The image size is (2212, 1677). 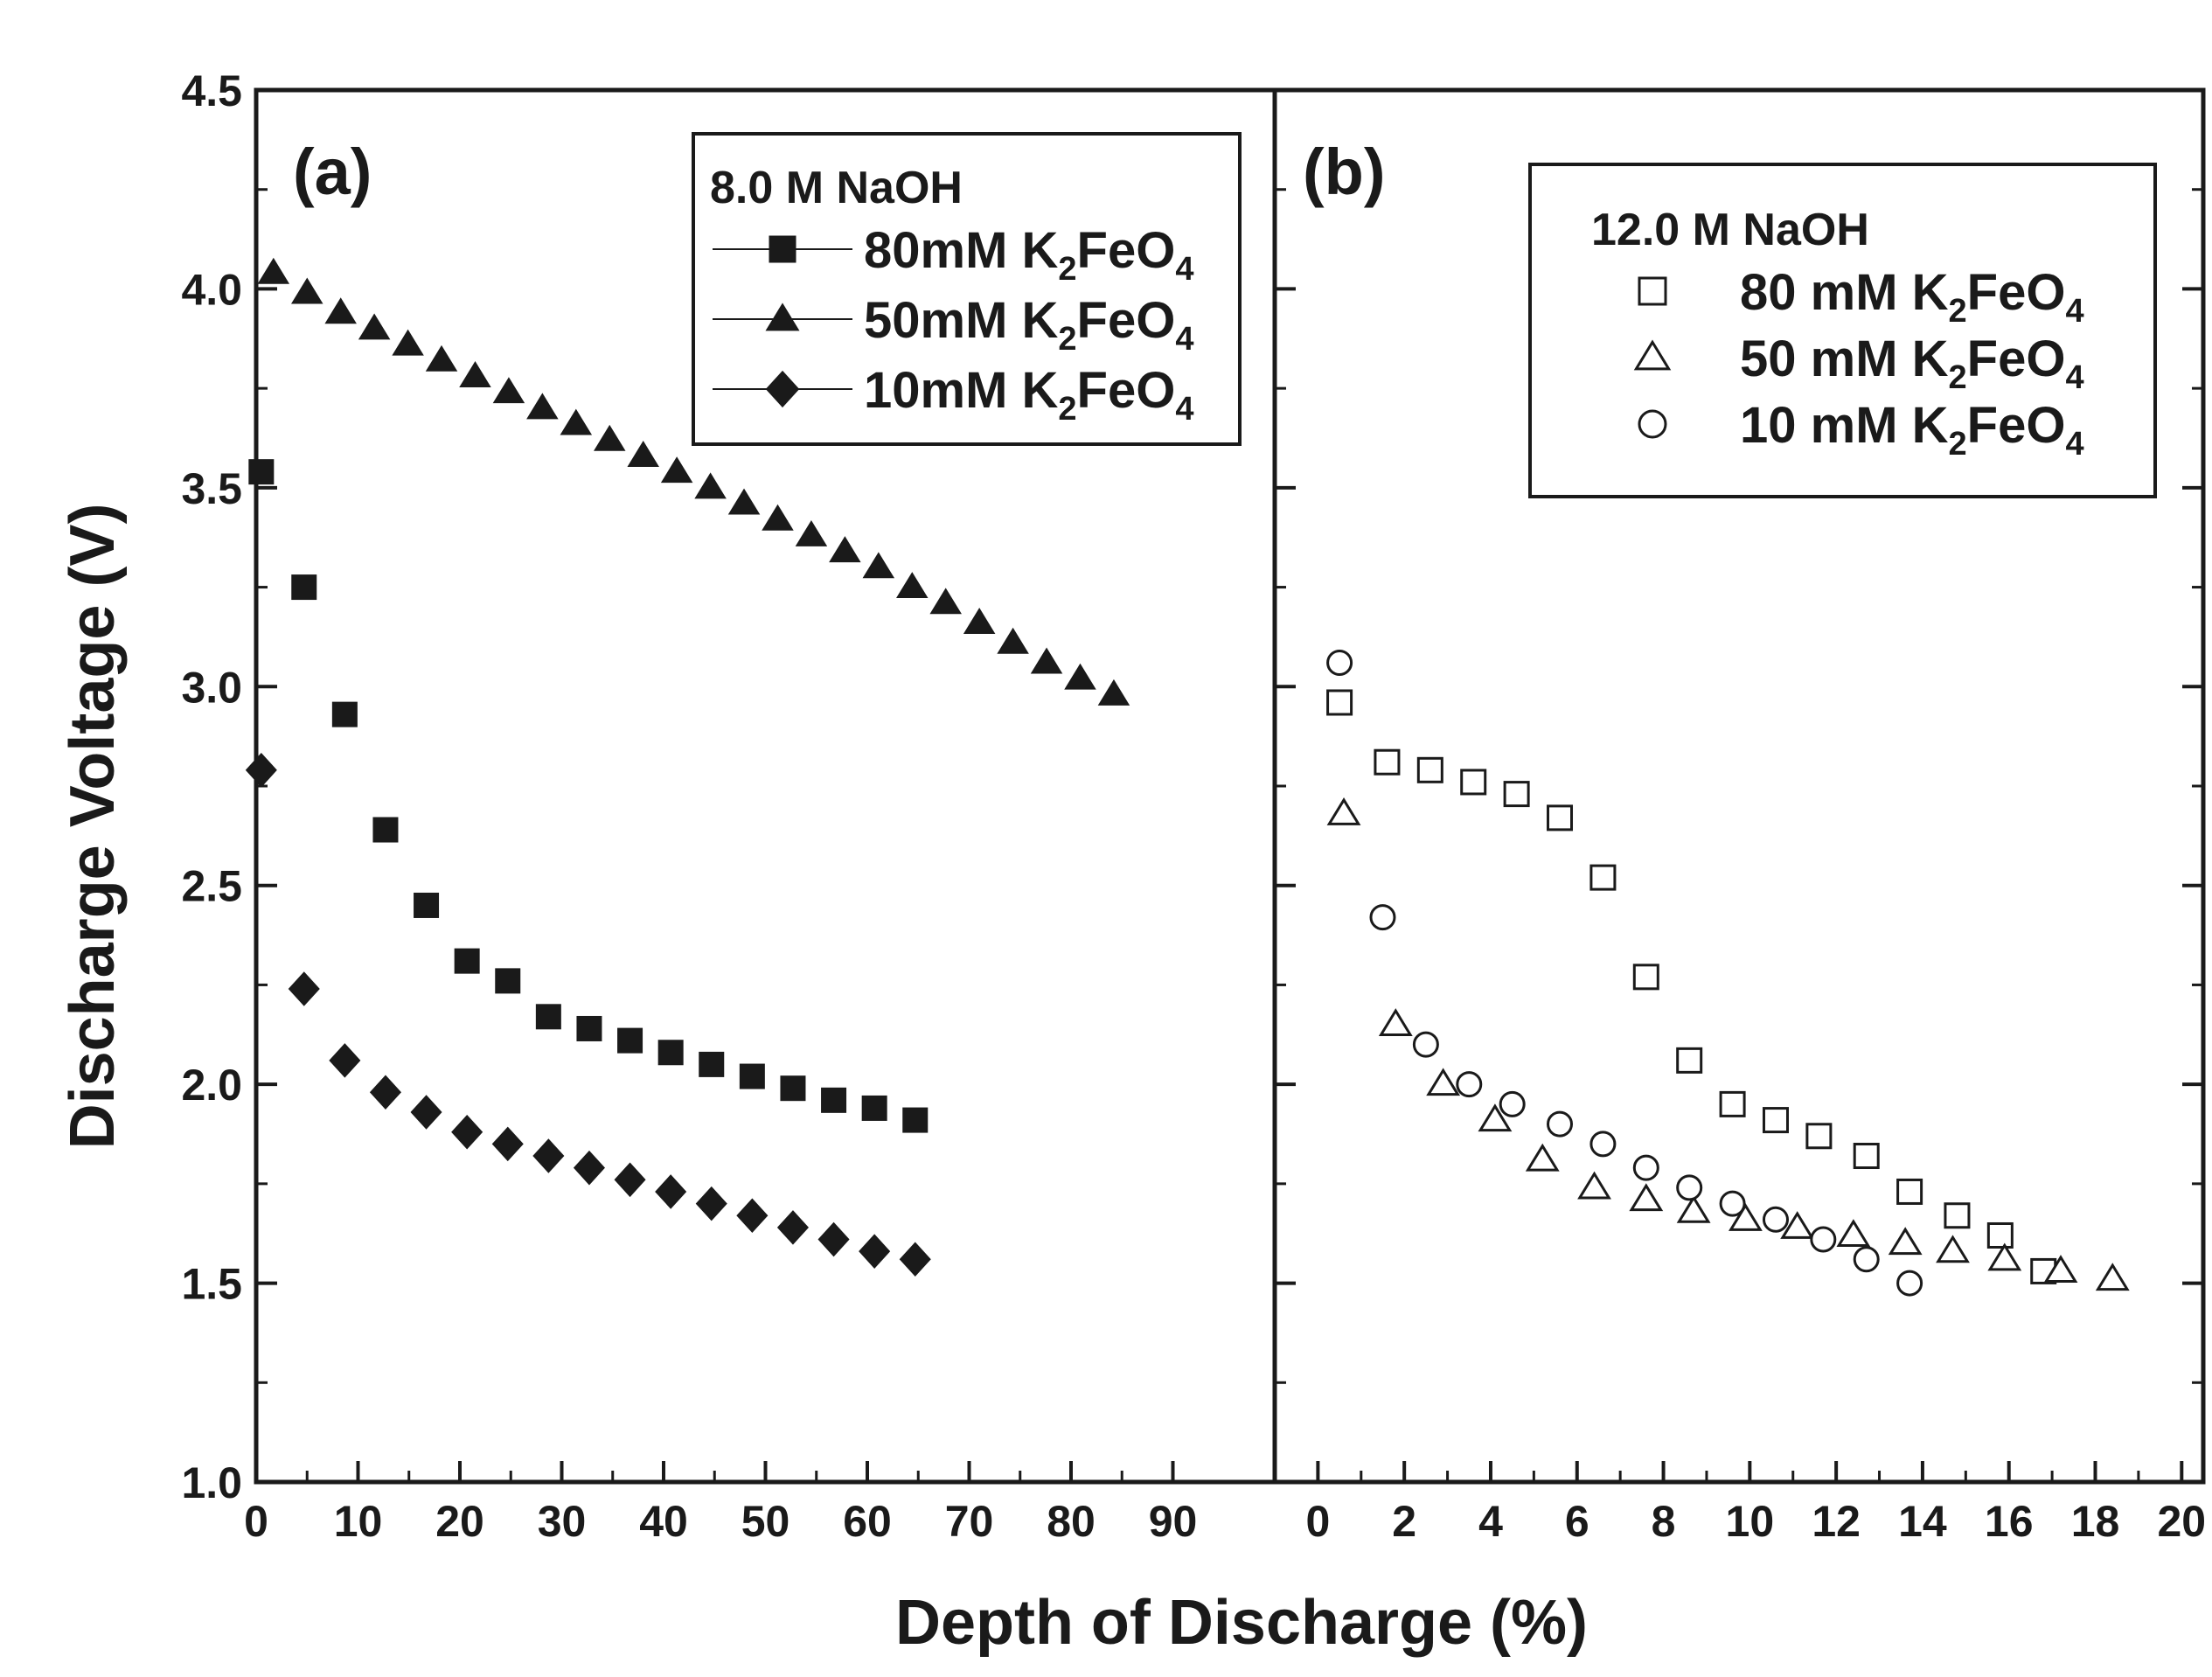 I want to click on panel-a-y-tick-label: 4.0, so click(x=211, y=289).